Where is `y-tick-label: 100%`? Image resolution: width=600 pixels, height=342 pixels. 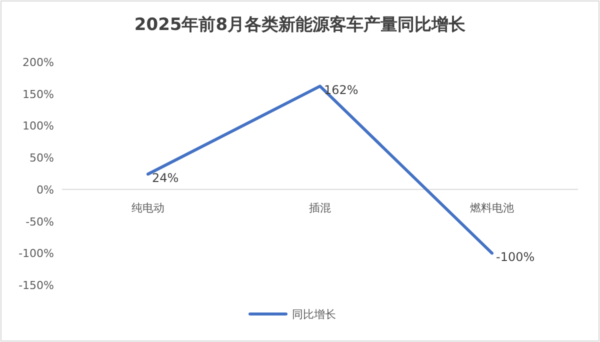
y-tick-label: 100% is located at coordinates (38, 126).